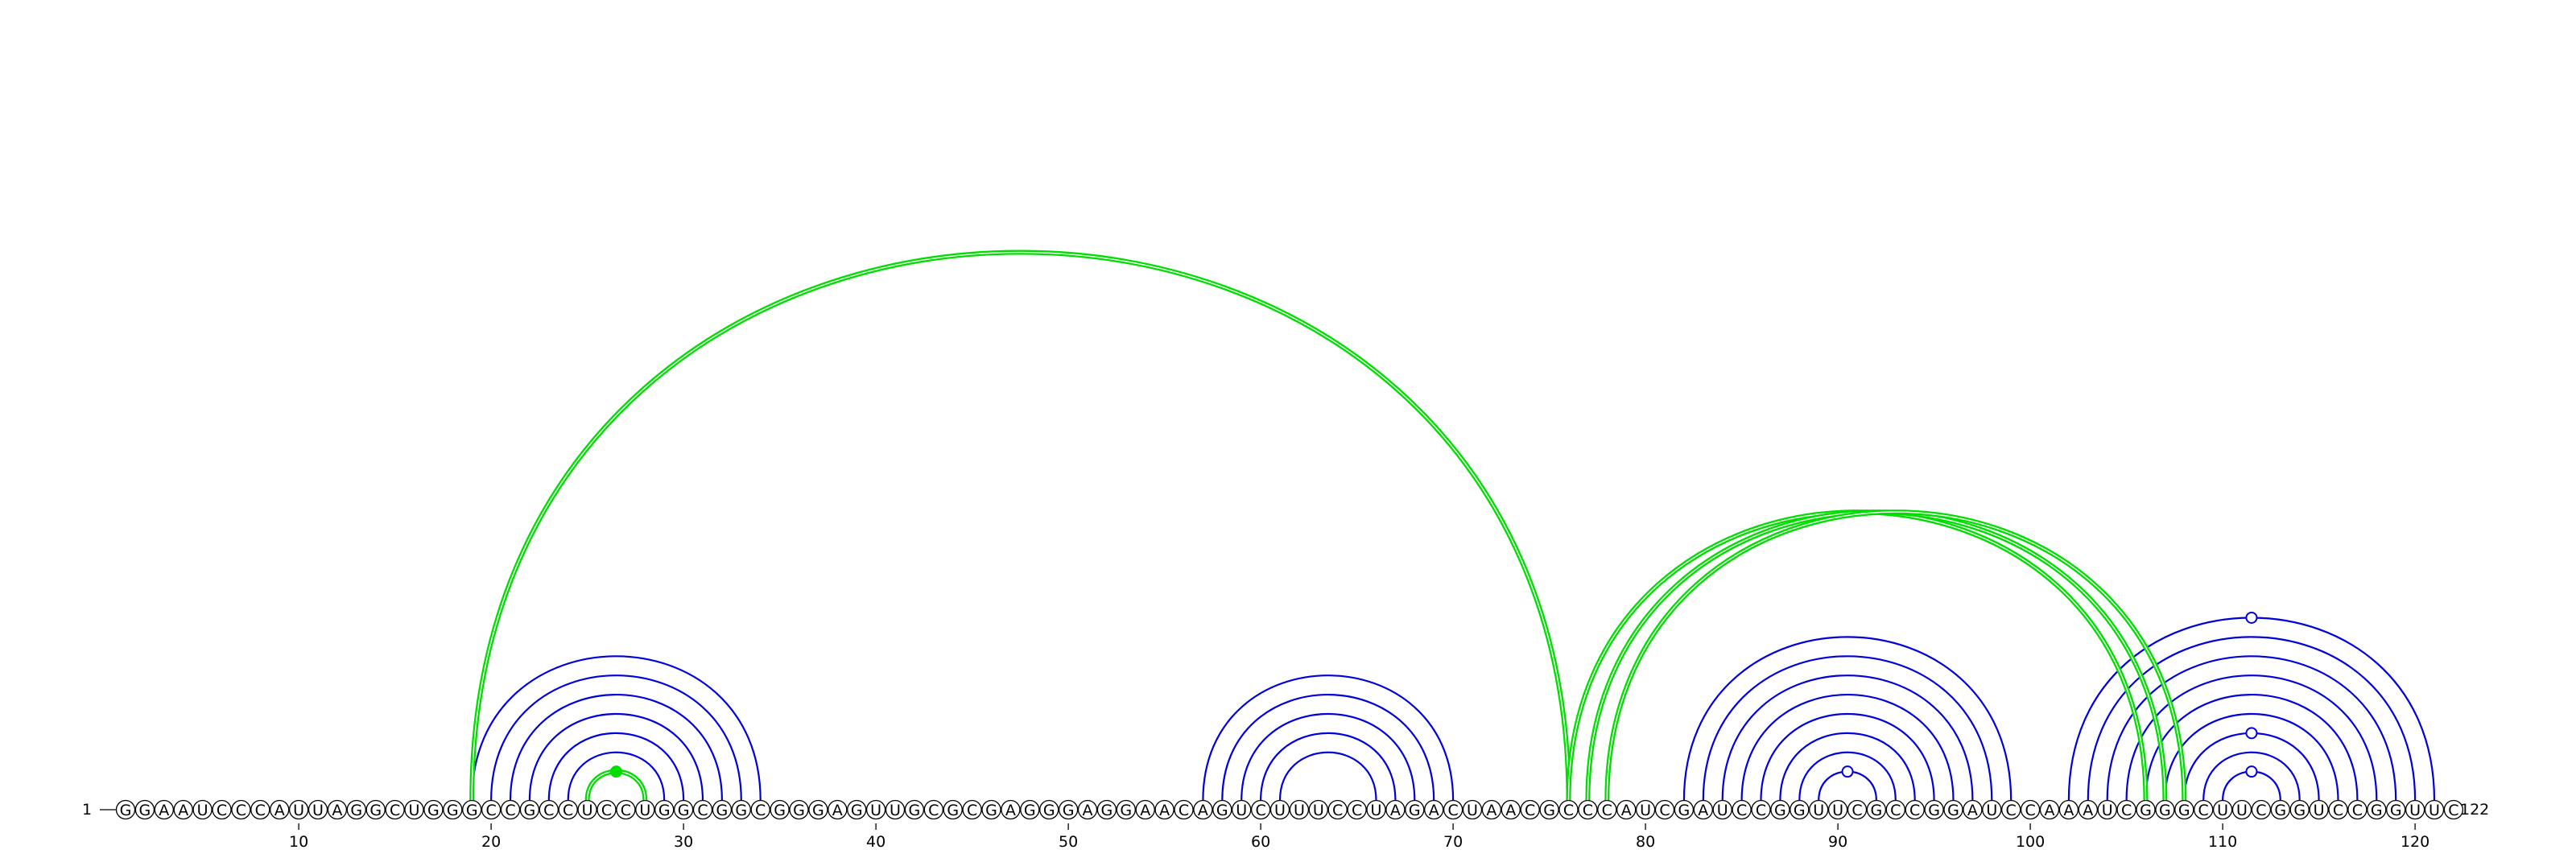  I want to click on tick-label: 50, so click(1068, 842).